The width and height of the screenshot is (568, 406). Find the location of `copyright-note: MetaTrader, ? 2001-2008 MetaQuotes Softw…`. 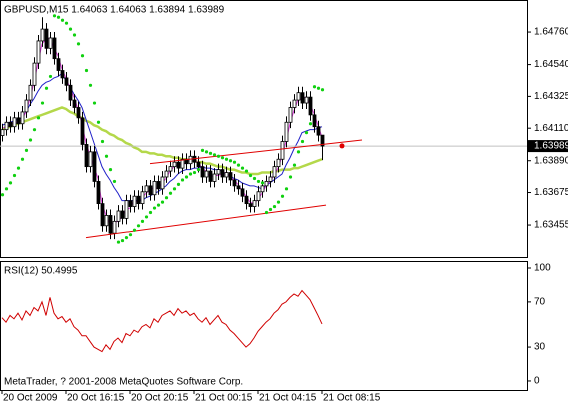

copyright-note: MetaTrader, ? 2001-2008 MetaQuotes Softw… is located at coordinates (123, 382).